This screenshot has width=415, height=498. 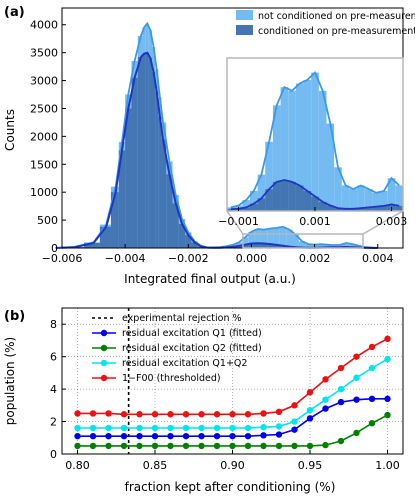 I want to click on legend-marker-q1q2, so click(x=104, y=363).